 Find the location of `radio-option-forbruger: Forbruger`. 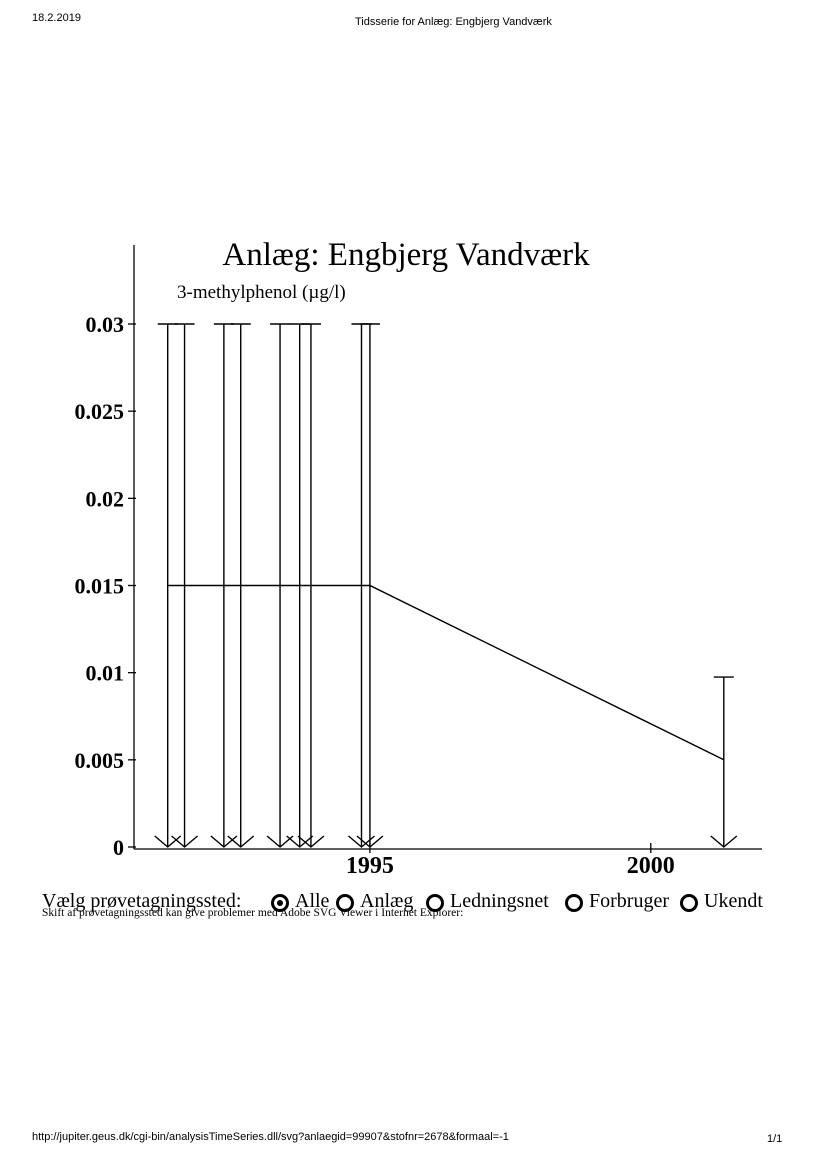

radio-option-forbruger: Forbruger is located at coordinates (617, 901).